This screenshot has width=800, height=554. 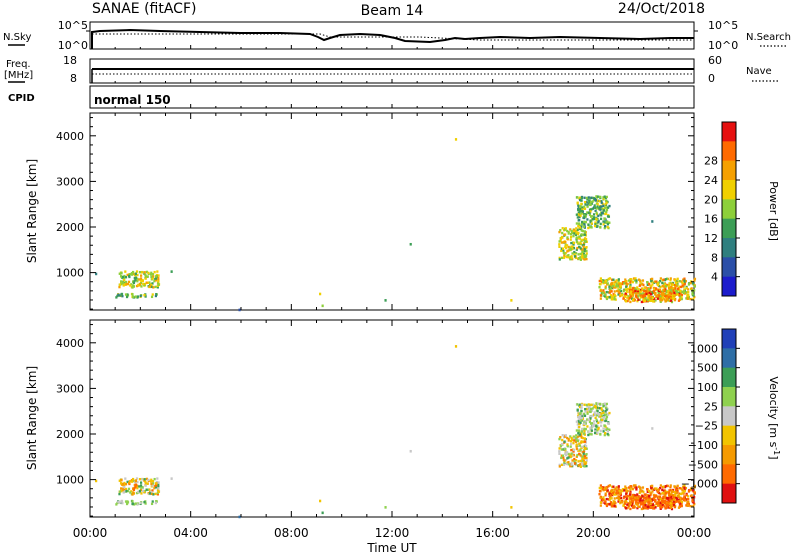 What do you see at coordinates (694, 533) in the screenshot?
I see `x-tick-label: 00:00` at bounding box center [694, 533].